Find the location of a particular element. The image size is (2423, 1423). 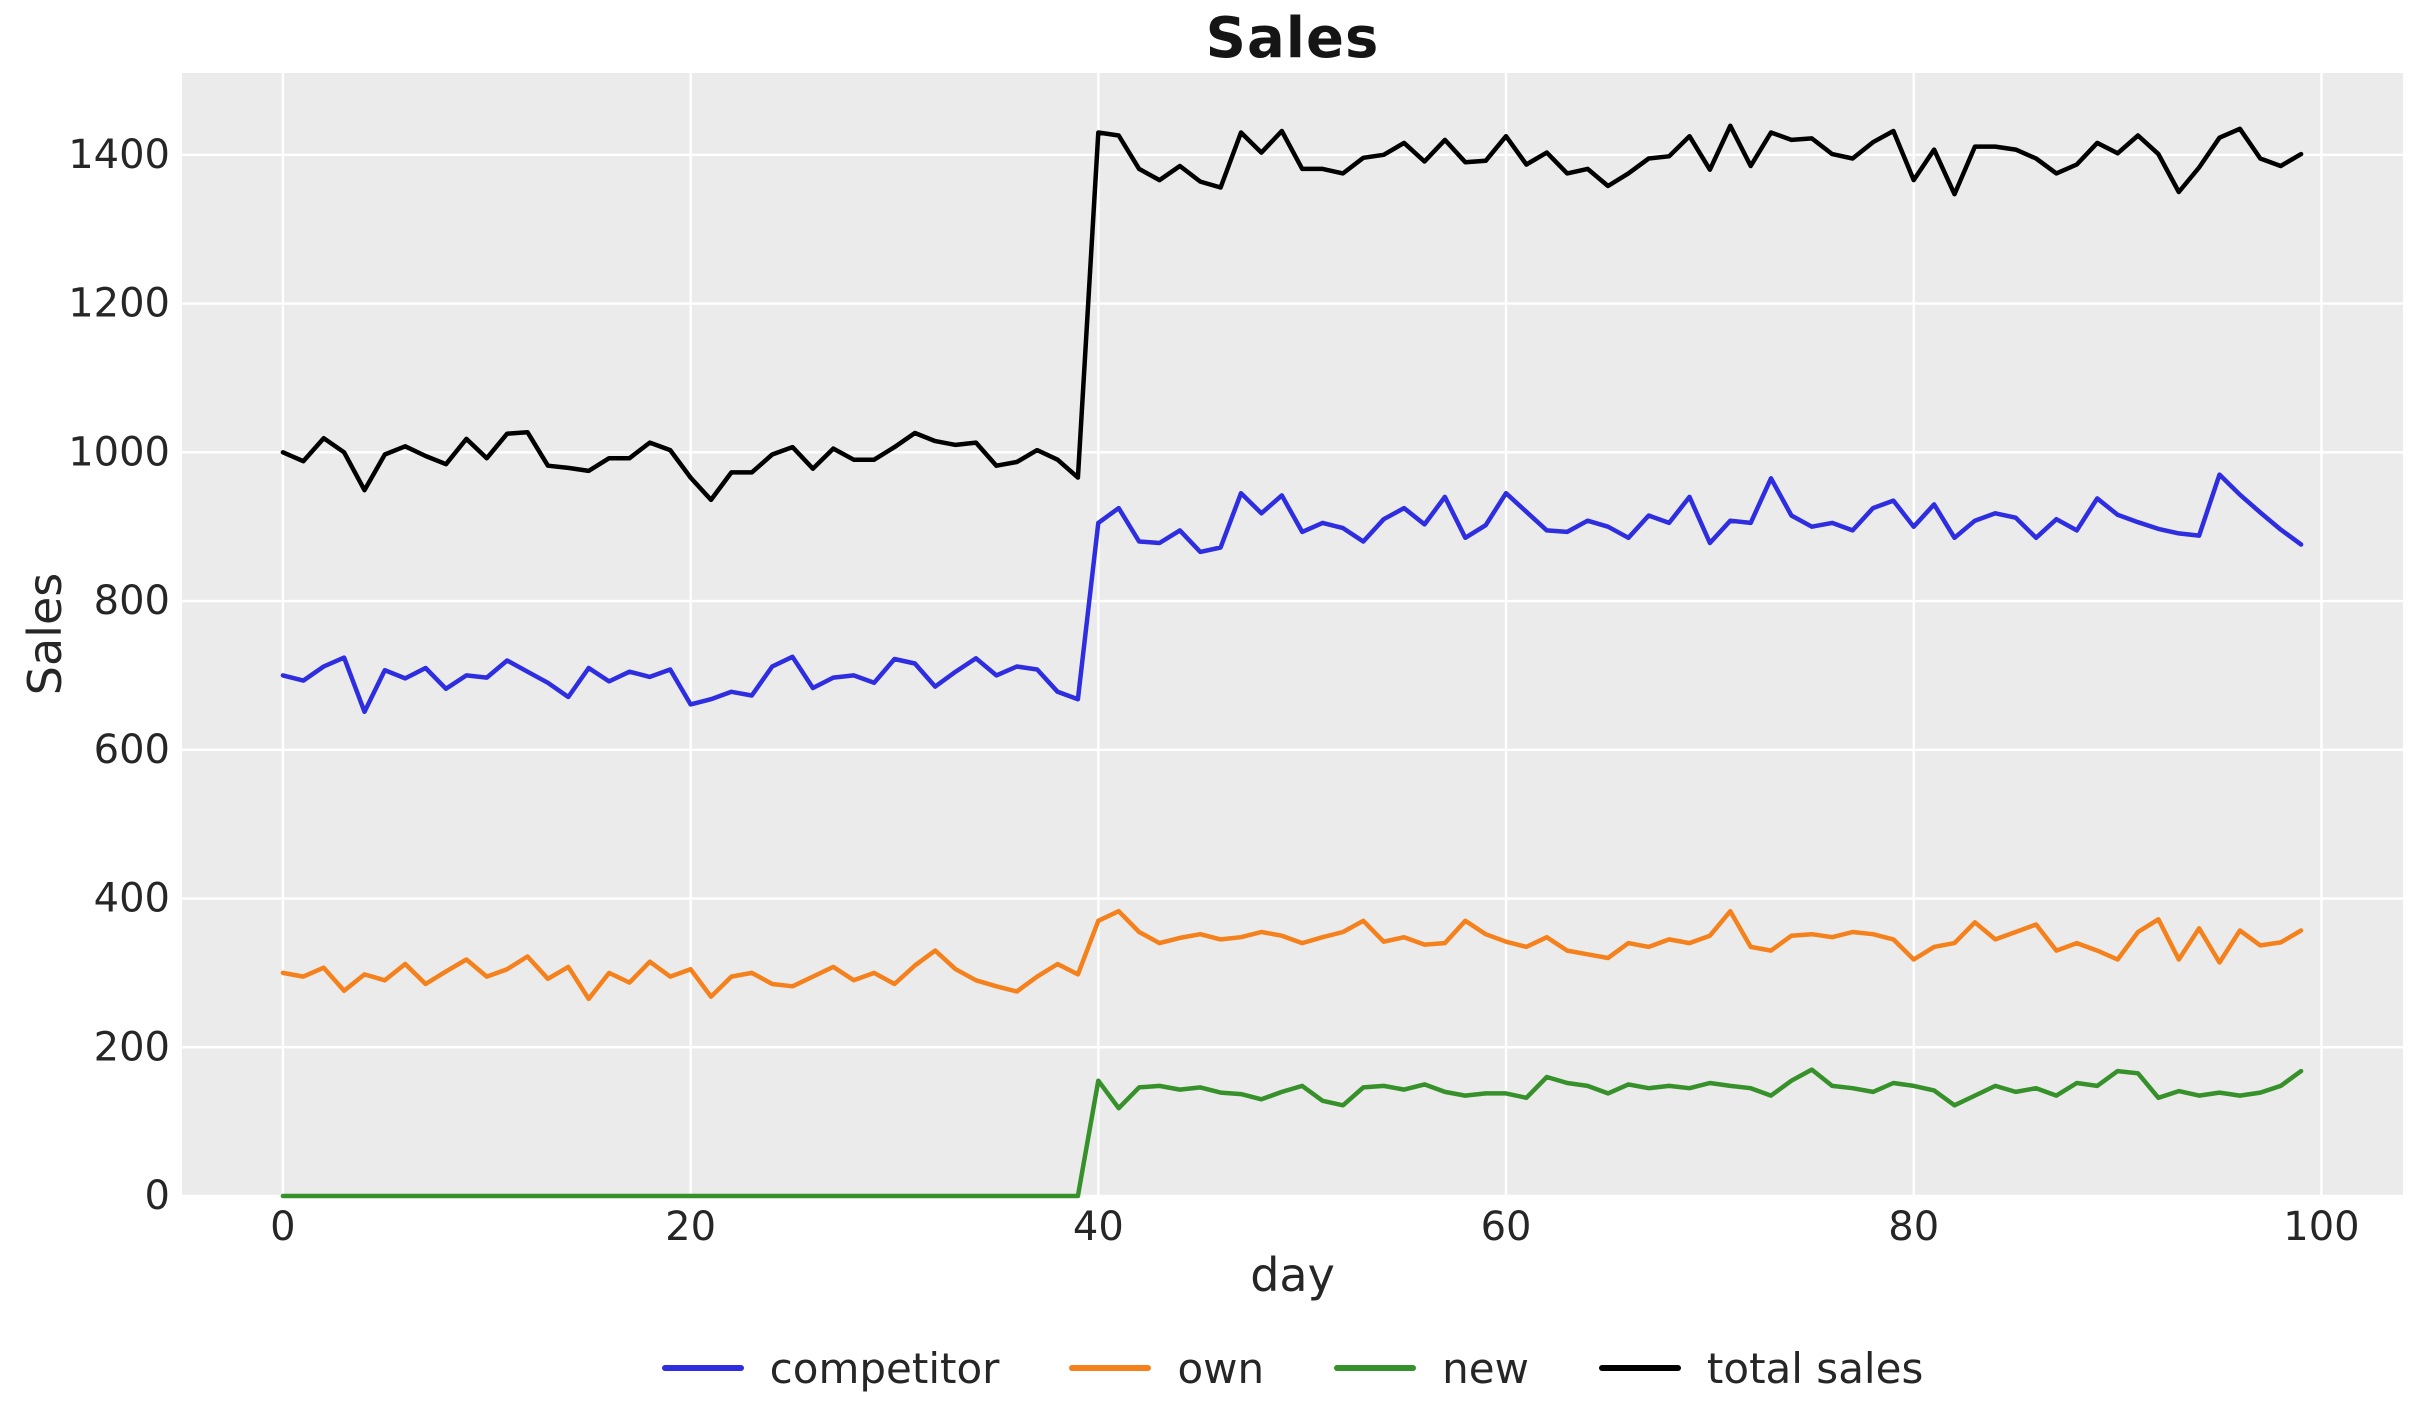

legend-item-competitor: competitor is located at coordinates (830, 1368).